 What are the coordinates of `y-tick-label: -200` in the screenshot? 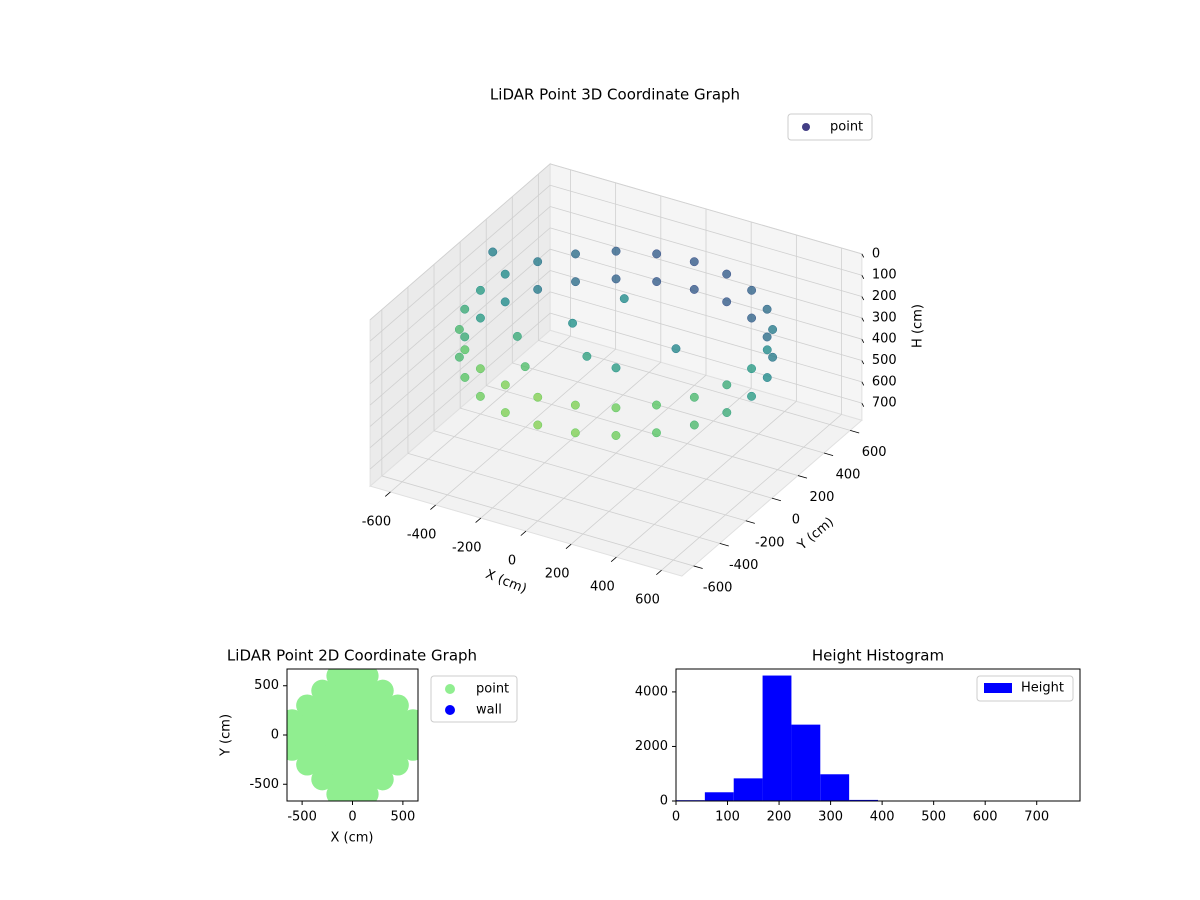 It's located at (770, 542).